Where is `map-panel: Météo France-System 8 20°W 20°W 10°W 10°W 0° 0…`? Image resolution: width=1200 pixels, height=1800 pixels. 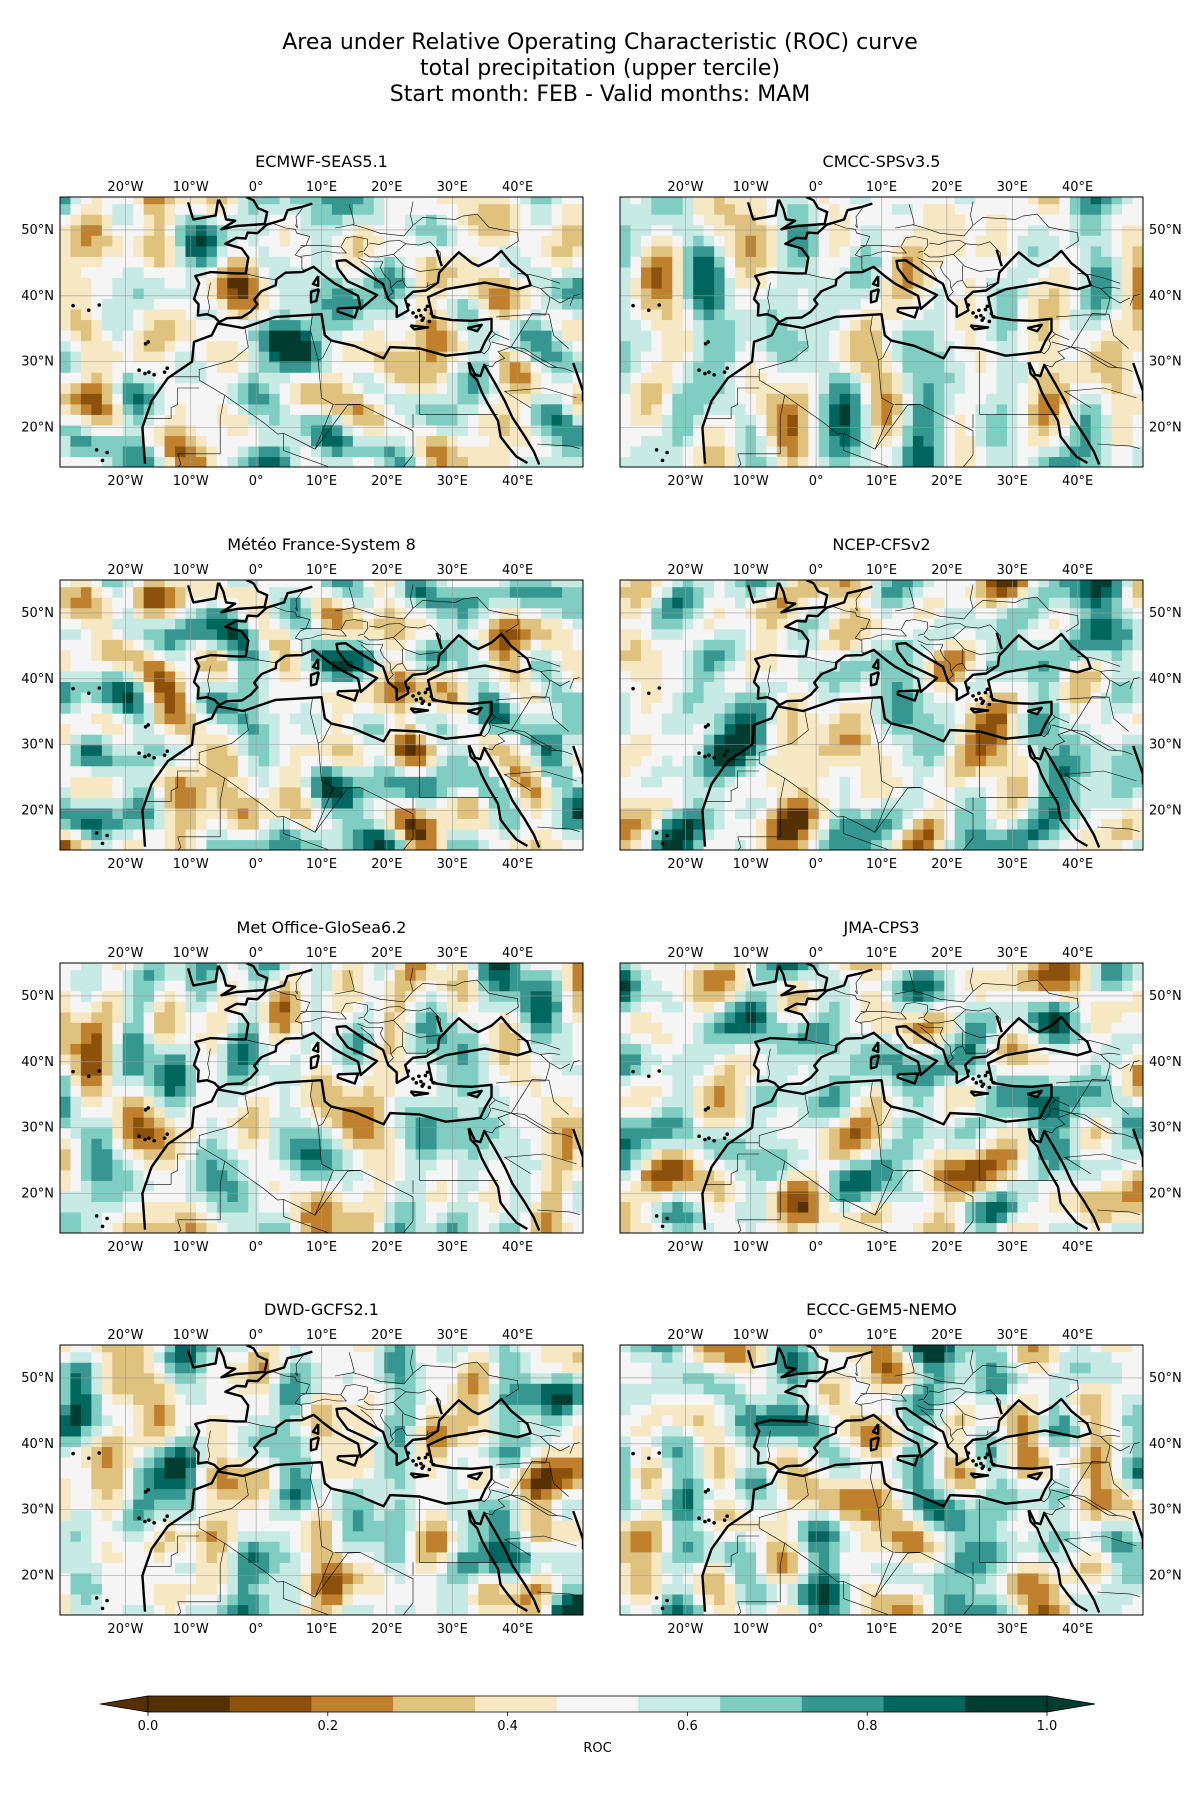
map-panel: Météo France-System 8 20°W 20°W 10°W 10°W 0° 0… is located at coordinates (302, 703).